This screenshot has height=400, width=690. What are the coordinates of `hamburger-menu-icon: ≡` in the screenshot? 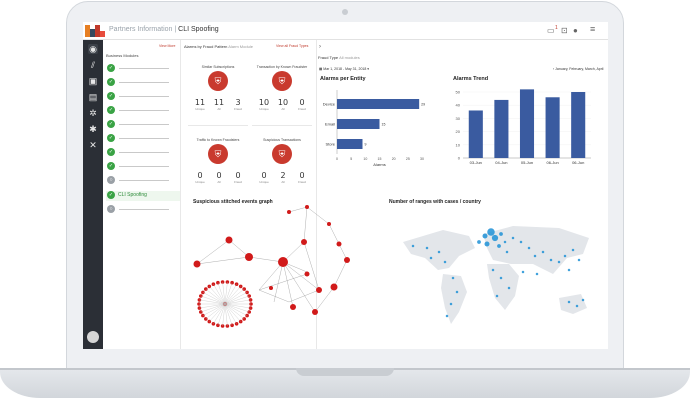 It's located at (593, 29).